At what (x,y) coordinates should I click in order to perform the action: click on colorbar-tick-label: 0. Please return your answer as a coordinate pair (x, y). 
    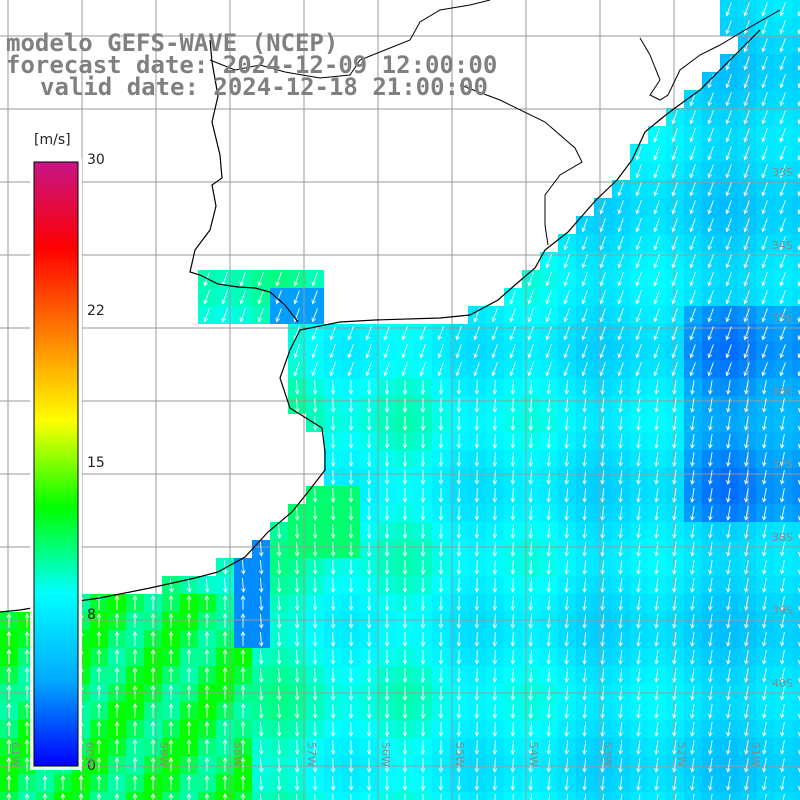
    Looking at the image, I should click on (91, 766).